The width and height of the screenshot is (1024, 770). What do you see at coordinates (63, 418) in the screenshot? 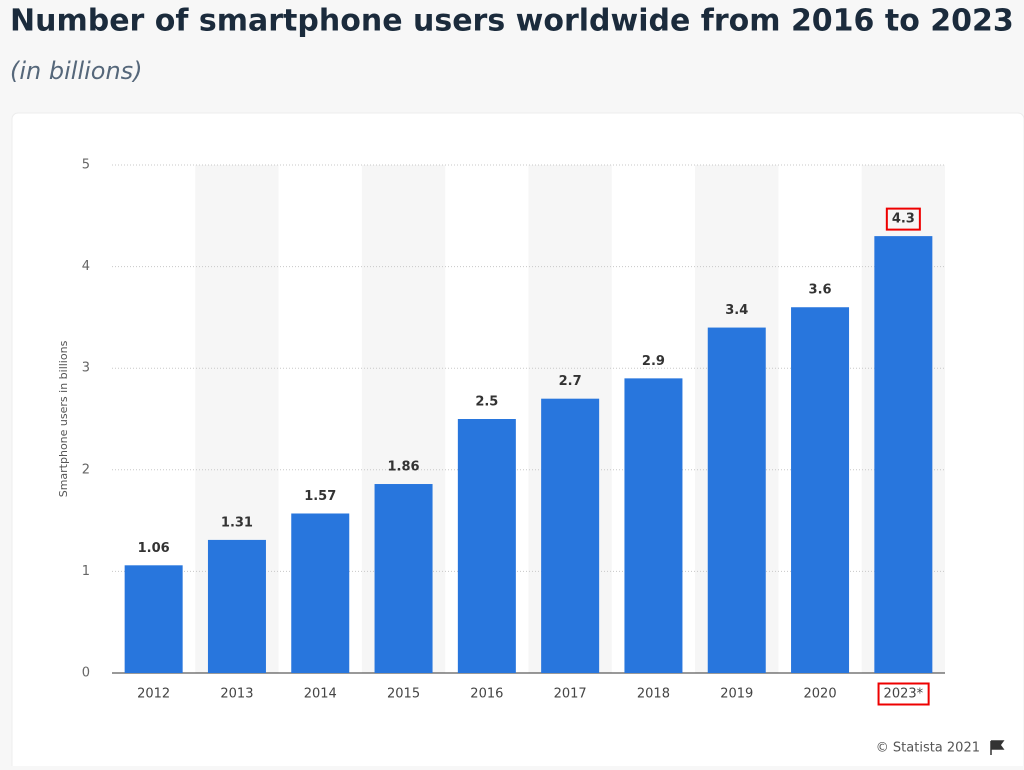
I see `y-axis-label: Smartphone users in billions` at bounding box center [63, 418].